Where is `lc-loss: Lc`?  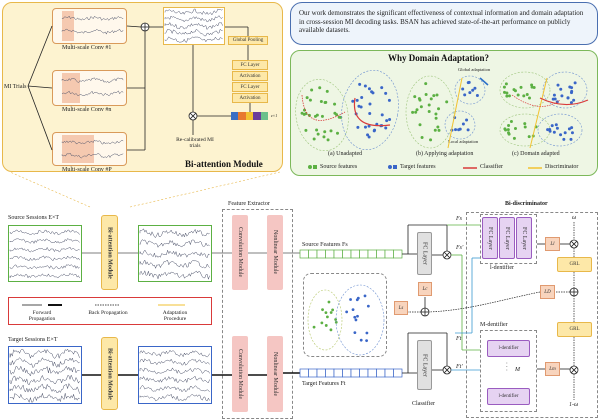
lc-loss: Lc is located at coordinates (425, 289).